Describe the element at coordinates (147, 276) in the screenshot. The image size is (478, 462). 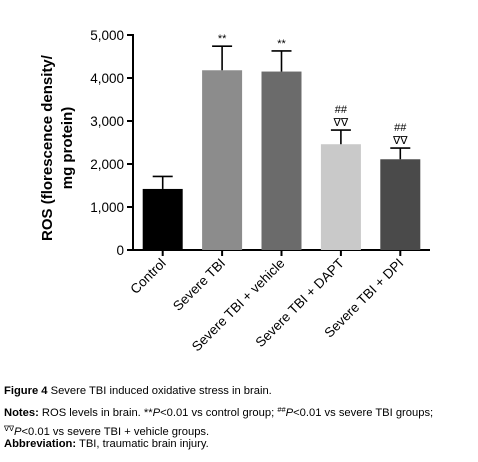
I see `x-tick-label: Control` at that location.